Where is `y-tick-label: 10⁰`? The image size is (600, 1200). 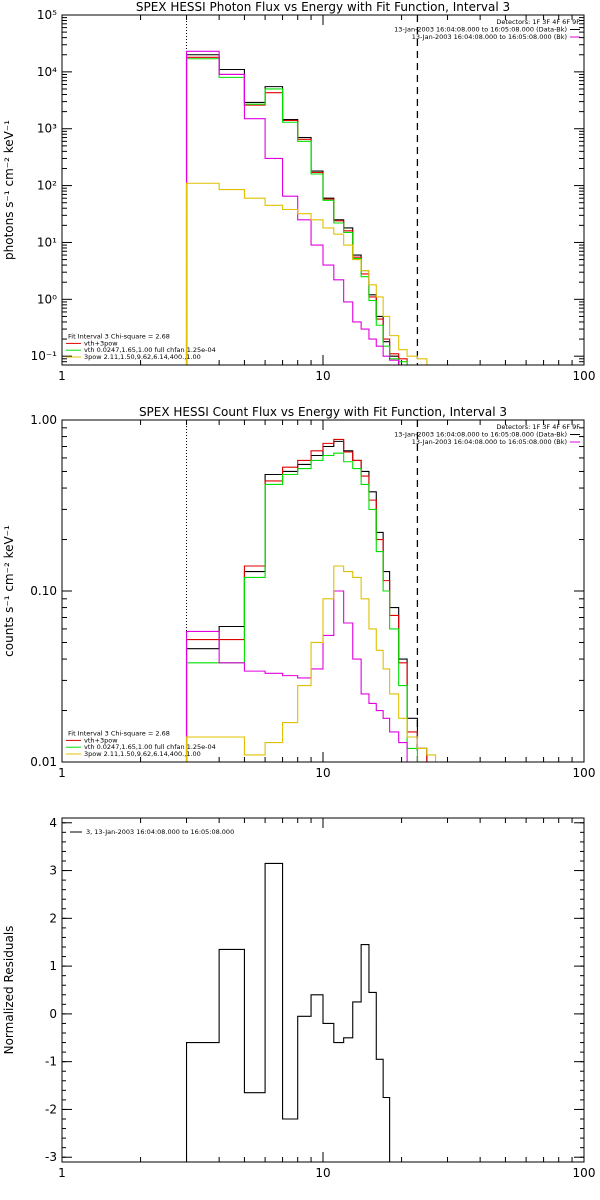
y-tick-label: 10⁰ is located at coordinates (47, 299).